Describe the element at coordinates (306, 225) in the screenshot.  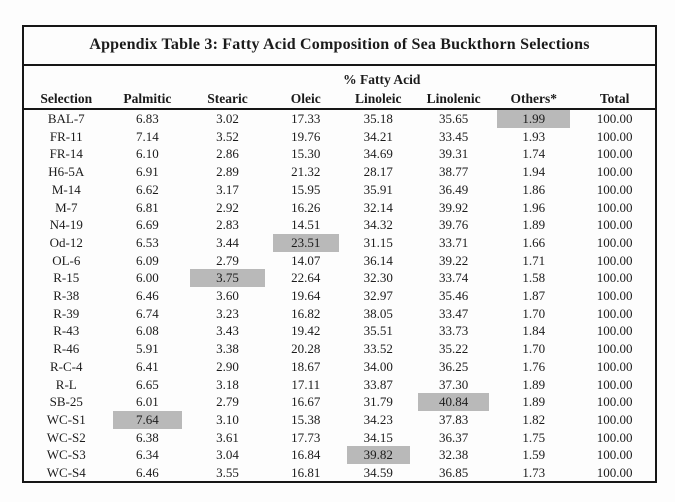
I see `cell-value: 14.51` at that location.